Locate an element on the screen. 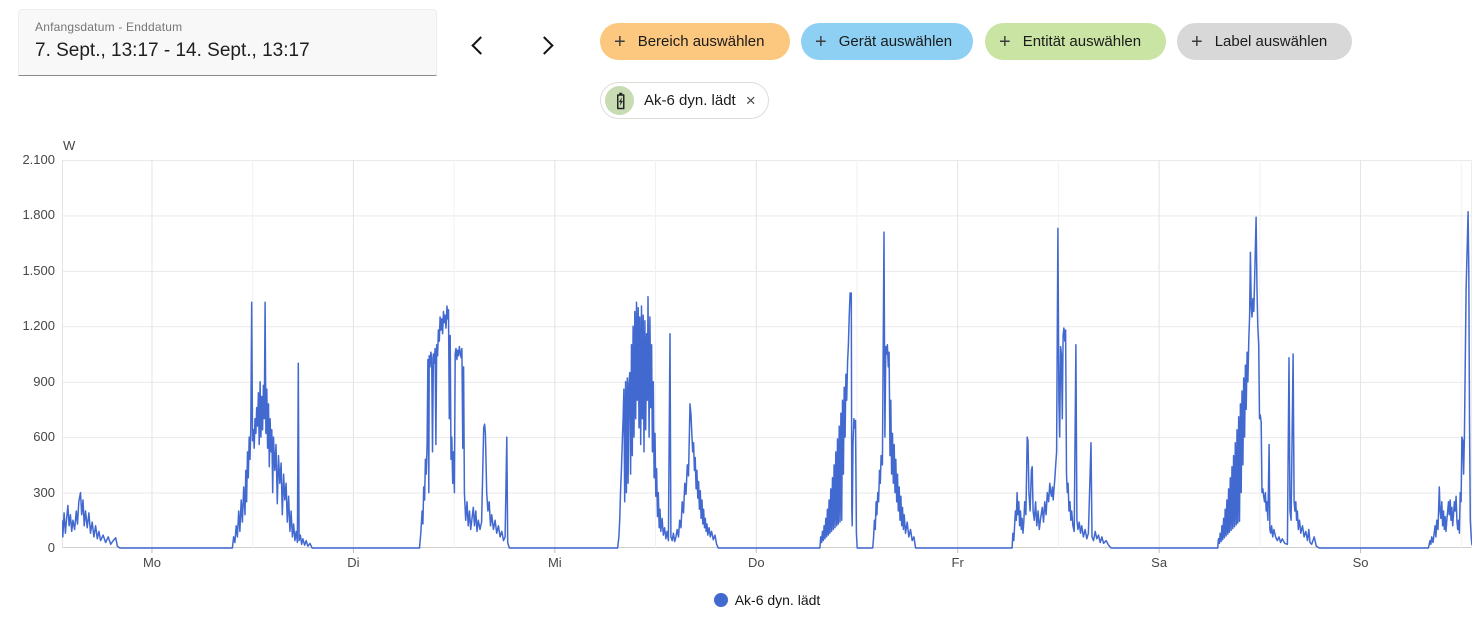 The width and height of the screenshot is (1480, 618). date-range-value: 7. Sept., 13:17 - 14. Sept., 13:17 is located at coordinates (172, 50).